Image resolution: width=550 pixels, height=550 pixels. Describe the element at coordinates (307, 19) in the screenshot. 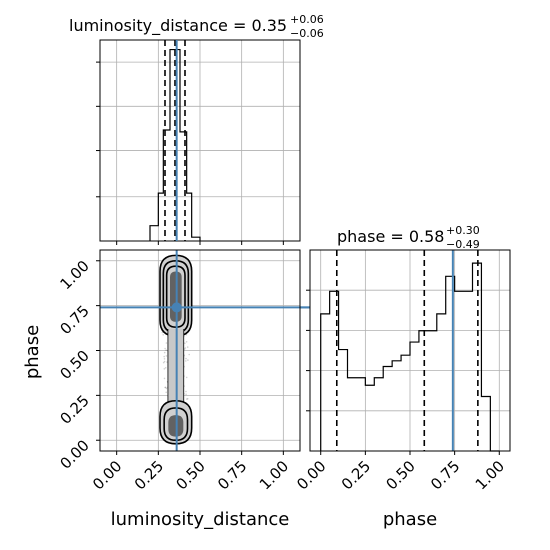

I see `ld-title-upper: +0.06` at that location.